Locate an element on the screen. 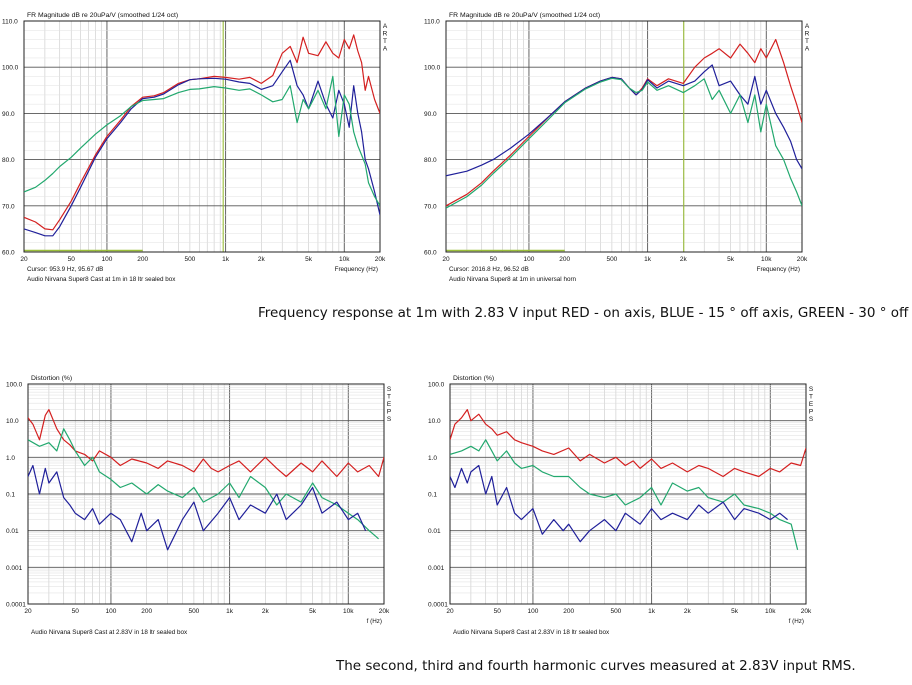 Image resolution: width=912 pixels, height=685 pixels. cursor-readout: Cursor: 953.9 Hz, 95.67 dB is located at coordinates (65, 269).